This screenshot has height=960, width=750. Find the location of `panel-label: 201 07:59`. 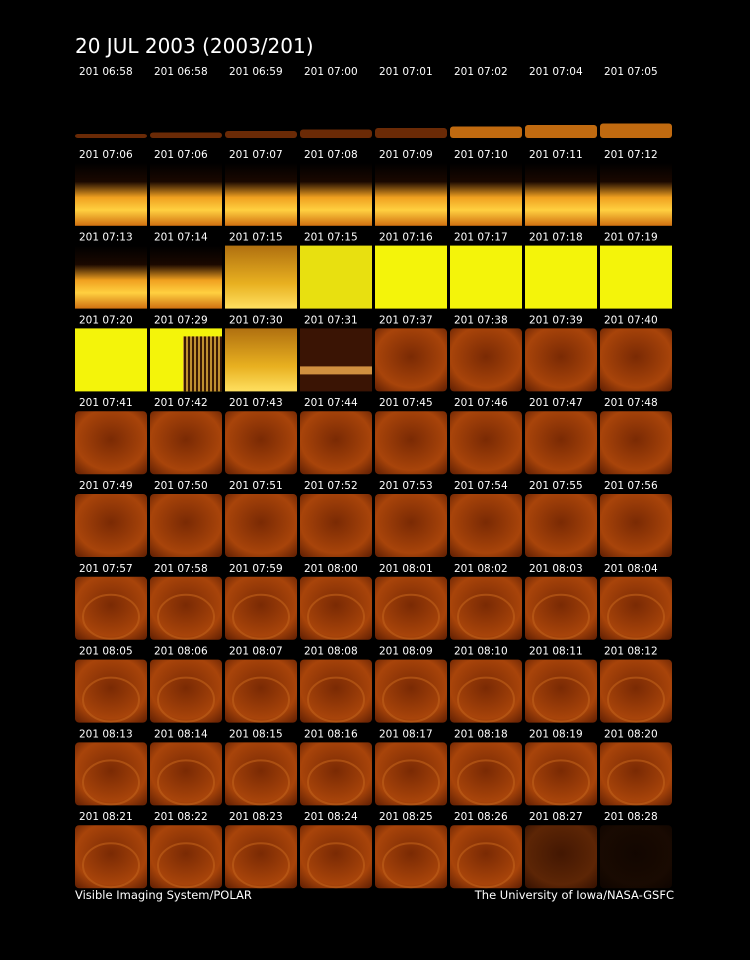

panel-label: 201 07:59 is located at coordinates (256, 569).